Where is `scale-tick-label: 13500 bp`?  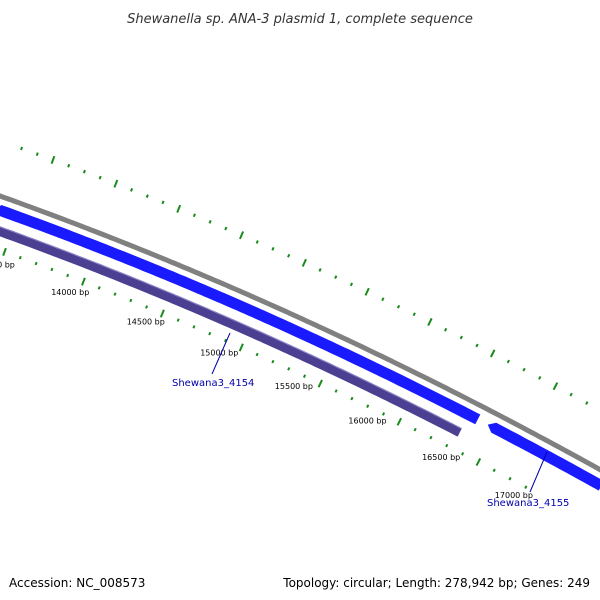
scale-tick-label: 13500 bp is located at coordinates (7, 264).